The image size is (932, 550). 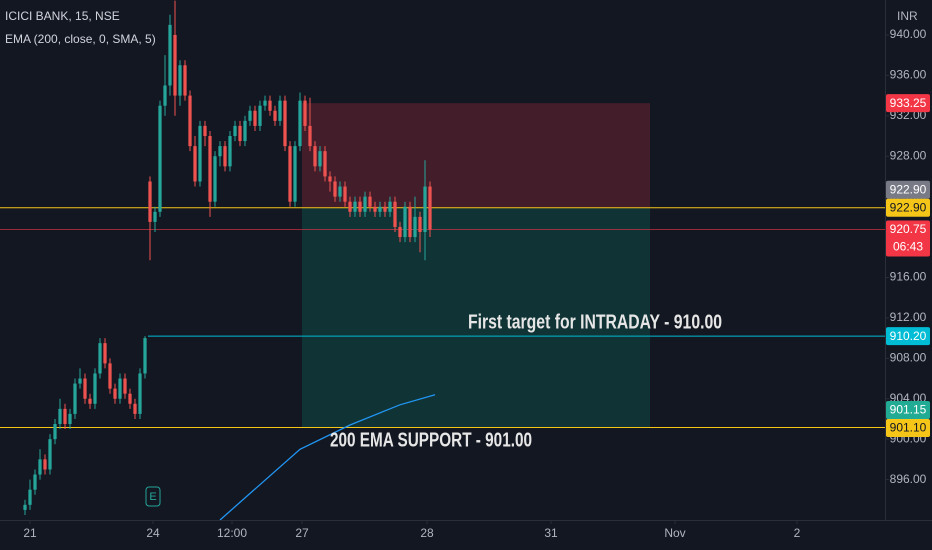 What do you see at coordinates (427, 533) in the screenshot?
I see `x-tick-label: 28` at bounding box center [427, 533].